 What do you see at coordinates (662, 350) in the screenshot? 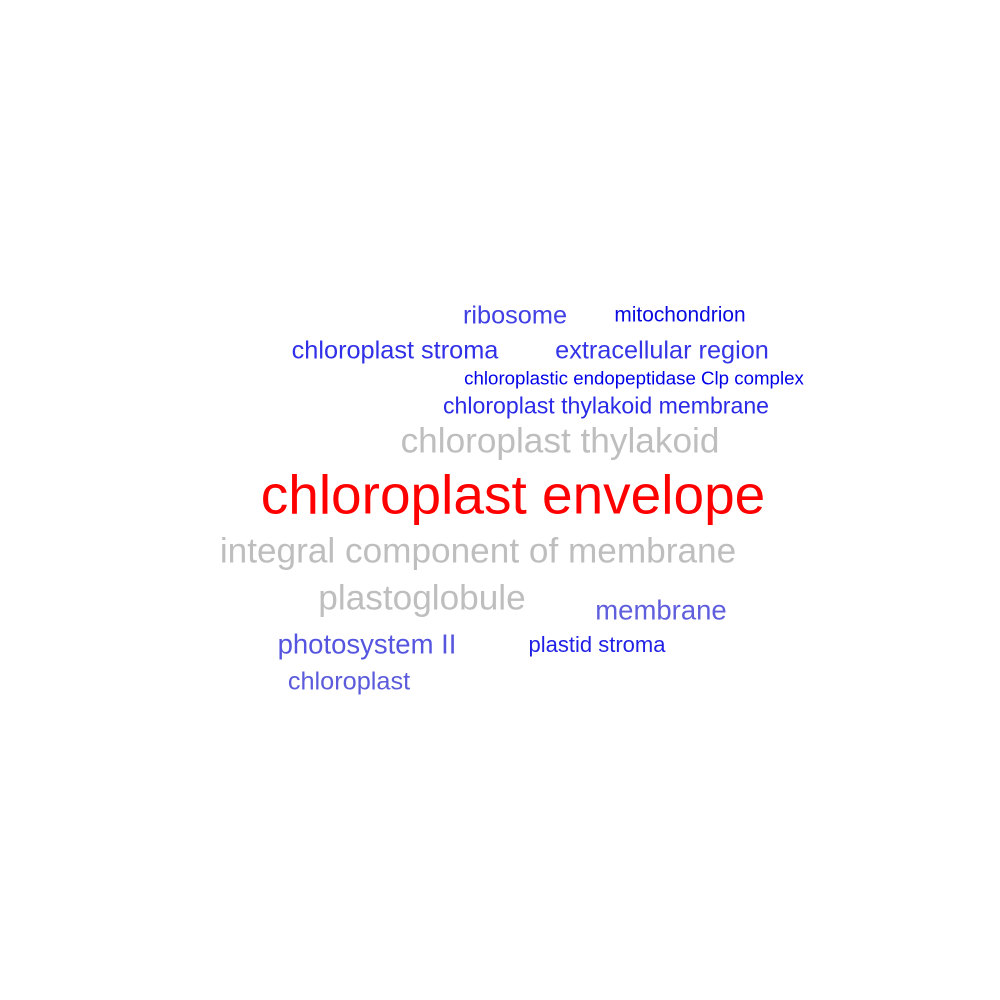
I see `word-8: extracellular region` at bounding box center [662, 350].